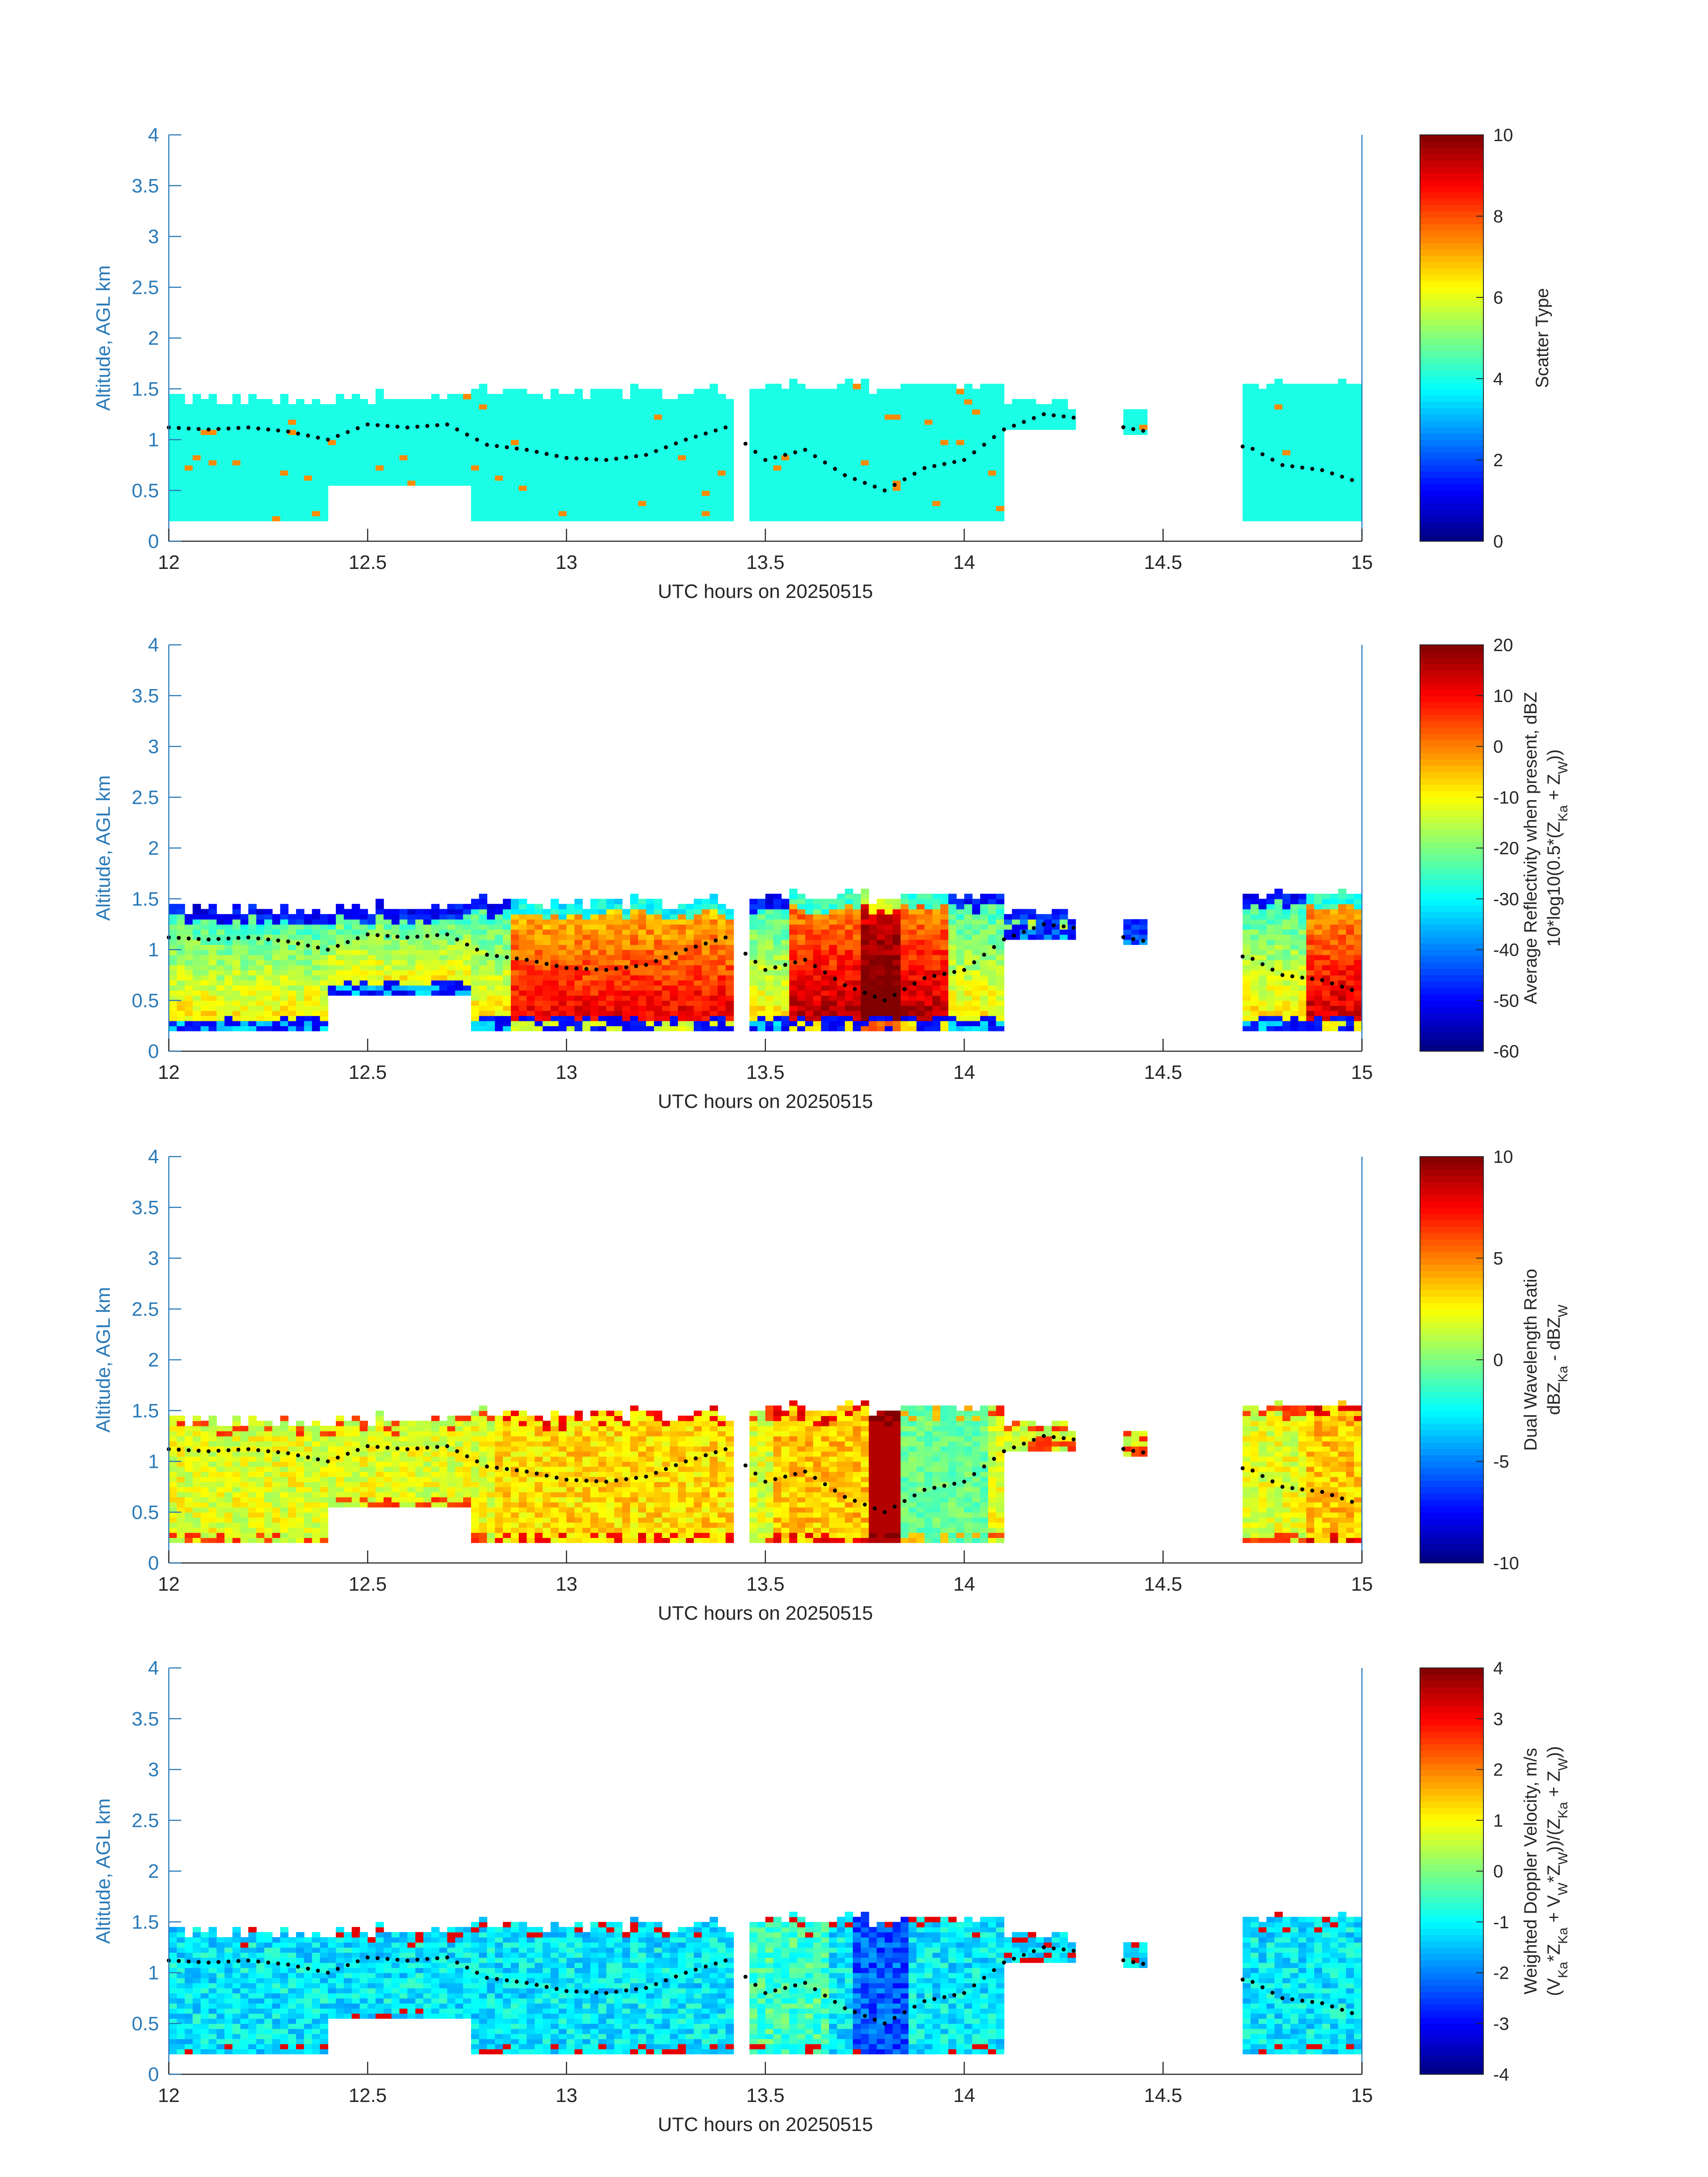 This screenshot has height=2177, width=1708. Describe the element at coordinates (1451, 354) in the screenshot. I see `colorbar-step` at that location.